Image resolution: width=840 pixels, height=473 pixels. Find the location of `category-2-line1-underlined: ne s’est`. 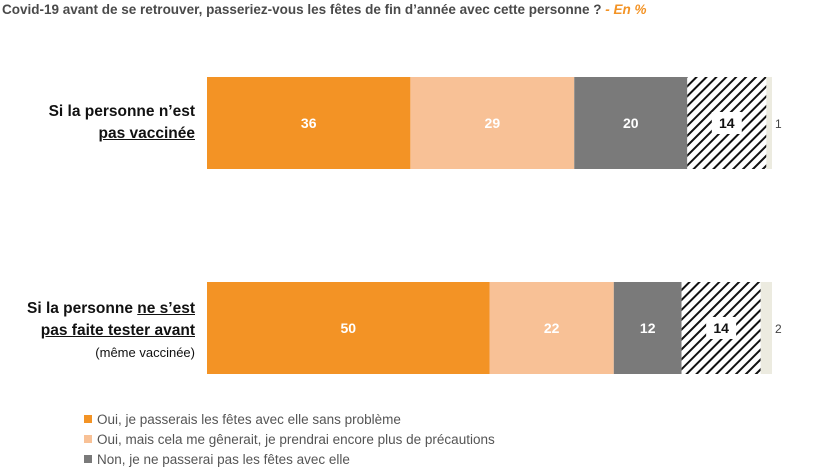

category-2-line1-underlined: ne s’est is located at coordinates (166, 308).